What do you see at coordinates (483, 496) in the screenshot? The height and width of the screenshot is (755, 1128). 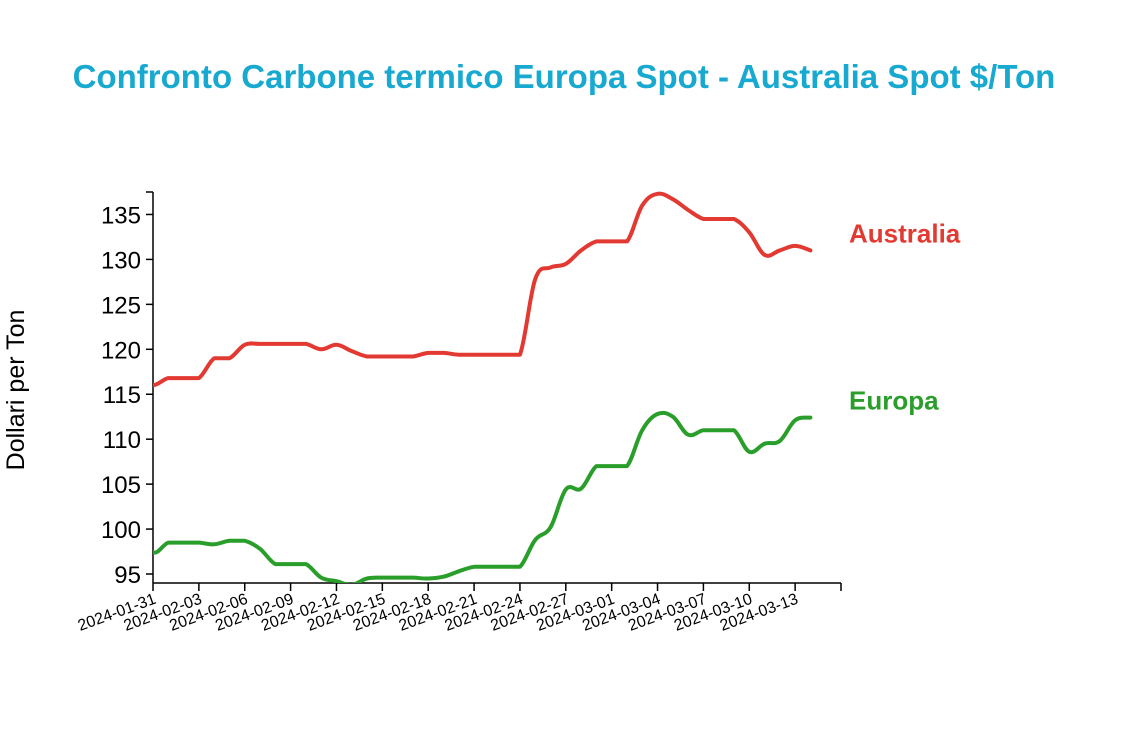 I see `series-line-europa` at bounding box center [483, 496].